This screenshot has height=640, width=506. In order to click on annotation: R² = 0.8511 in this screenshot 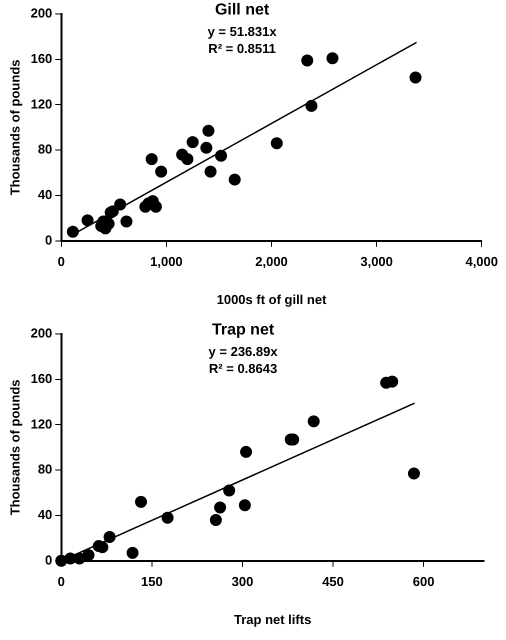, I will do `click(242, 48)`.